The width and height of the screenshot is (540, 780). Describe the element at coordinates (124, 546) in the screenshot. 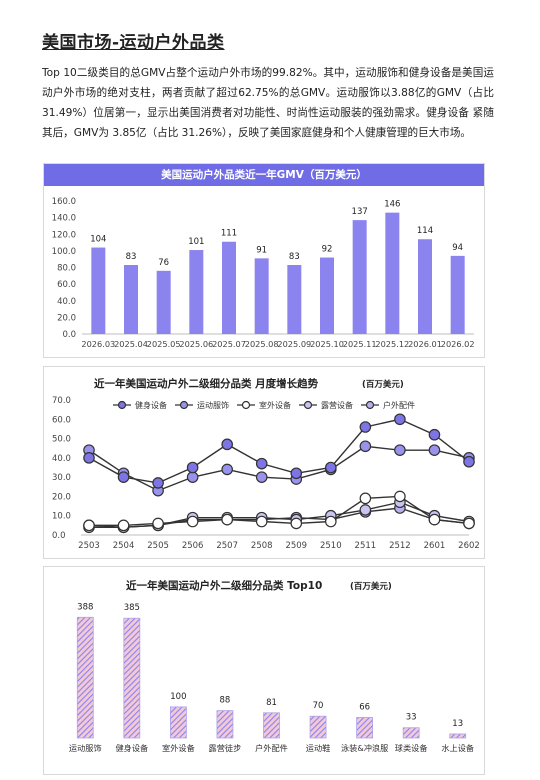

I see `x-tick-label: 2504` at that location.